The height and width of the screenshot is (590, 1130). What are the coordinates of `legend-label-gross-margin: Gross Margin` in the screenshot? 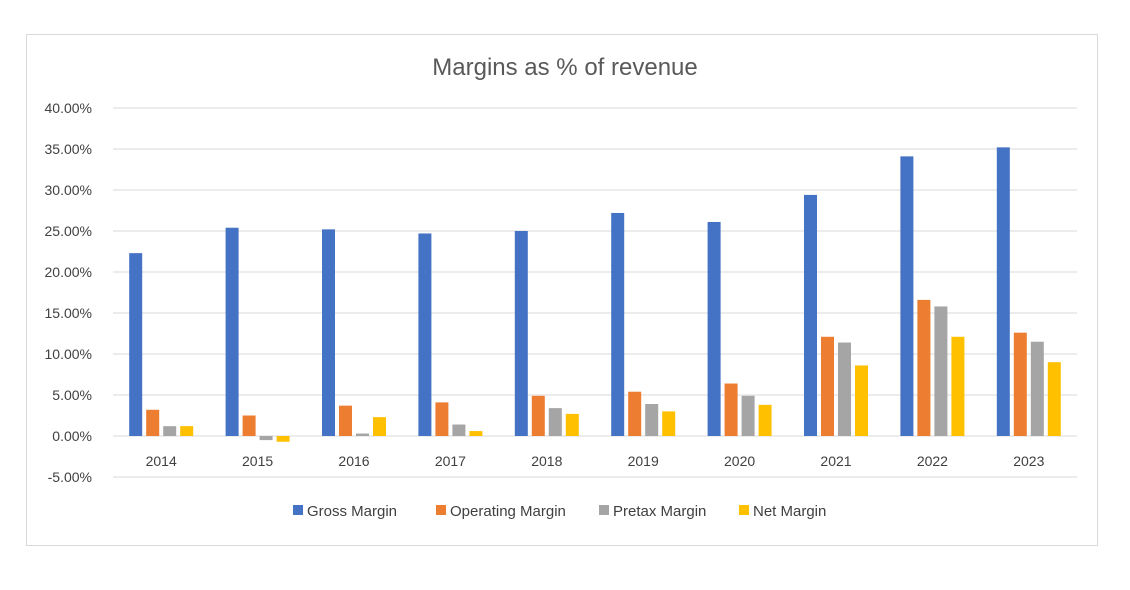 It's located at (352, 511).